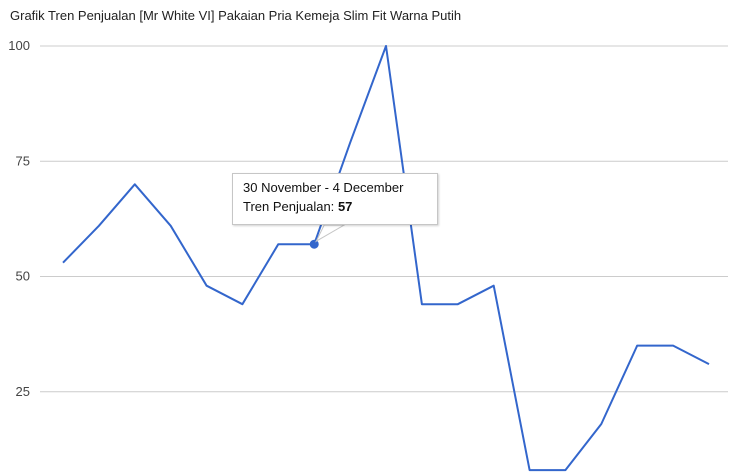  What do you see at coordinates (289, 206) in the screenshot?
I see `tooltip-series-label: Tren Penjualan:` at bounding box center [289, 206].